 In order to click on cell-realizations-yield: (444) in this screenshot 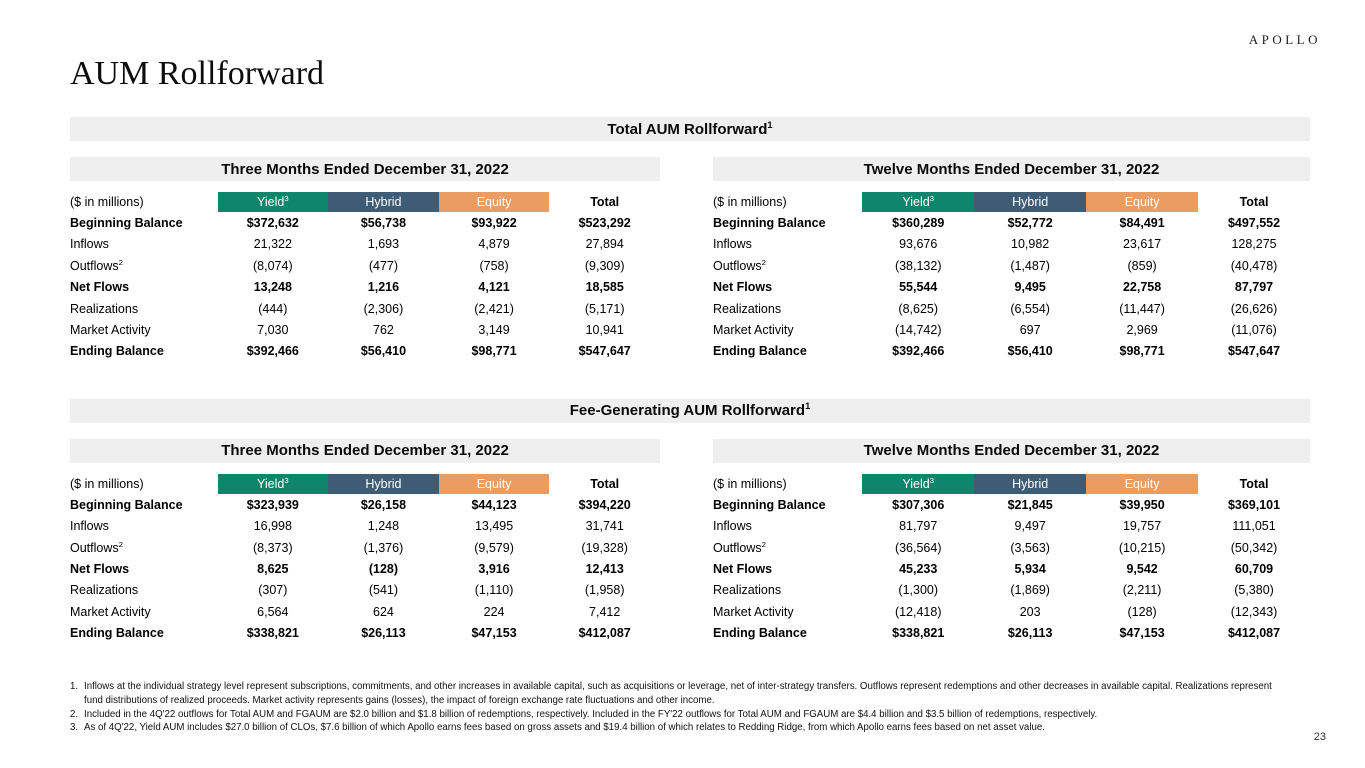, I will do `click(273, 308)`.